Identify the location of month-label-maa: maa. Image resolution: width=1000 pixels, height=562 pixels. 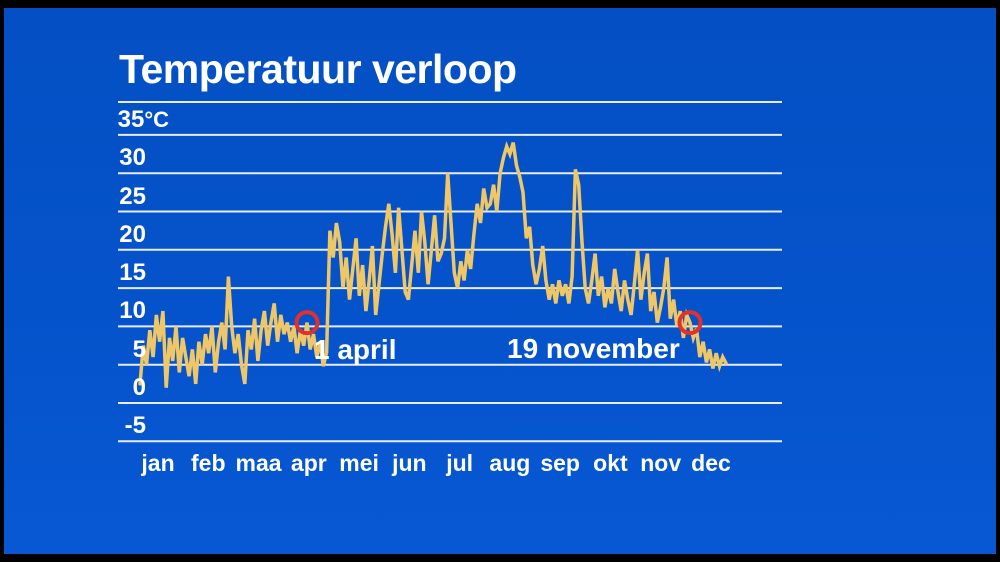
(258, 463).